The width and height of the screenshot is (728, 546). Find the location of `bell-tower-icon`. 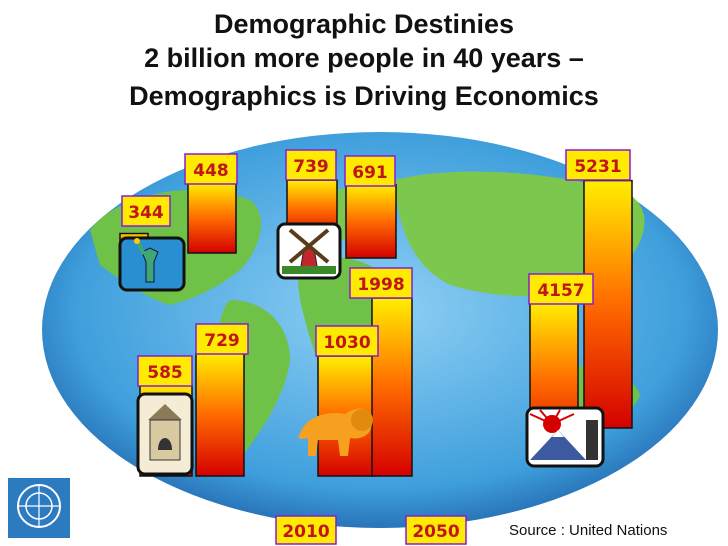

bell-tower-icon is located at coordinates (165, 434).